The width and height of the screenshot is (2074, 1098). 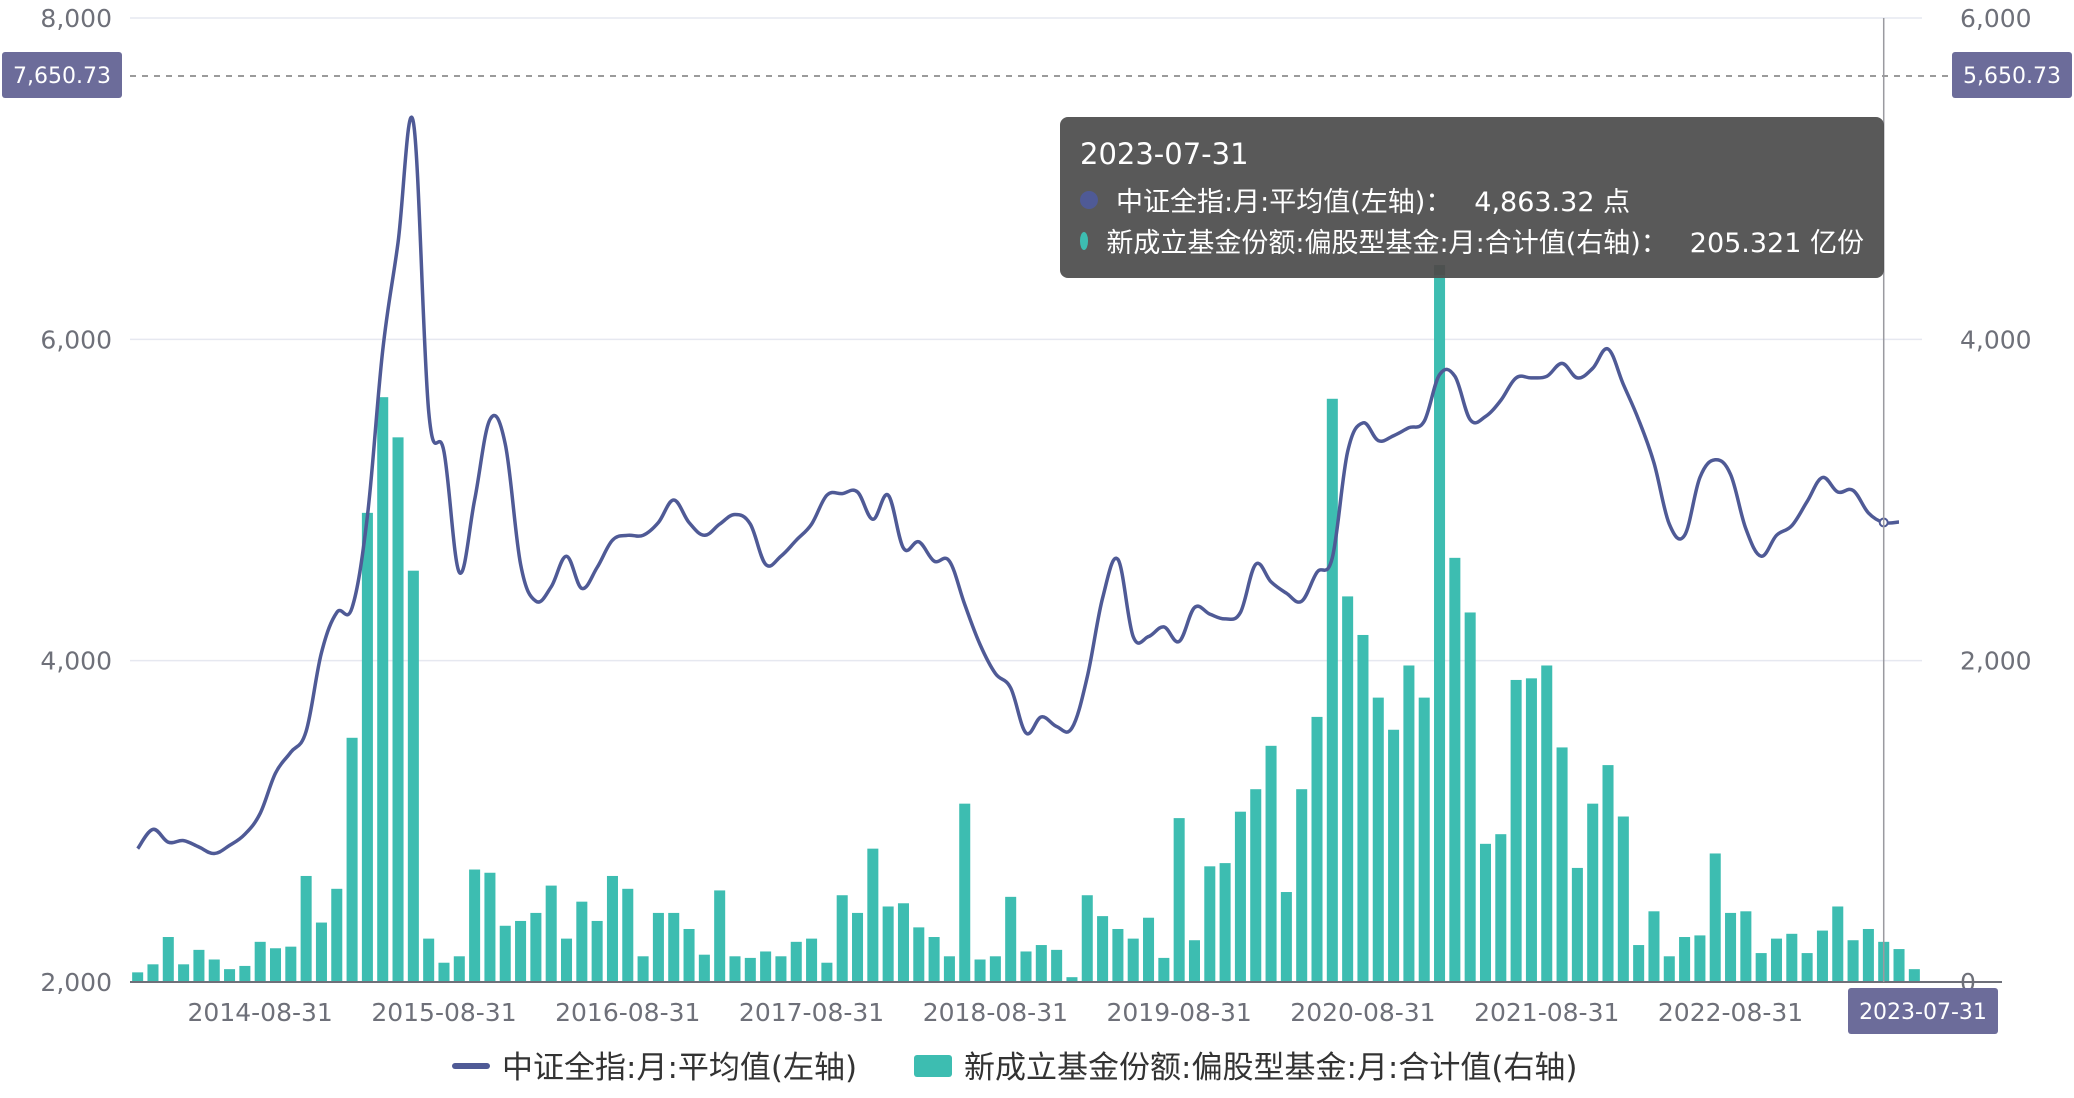 I want to click on legend-item-bar: 新成立基金份额:偏股型基金:月:合计值(右轴), so click(x=1246, y=1068).